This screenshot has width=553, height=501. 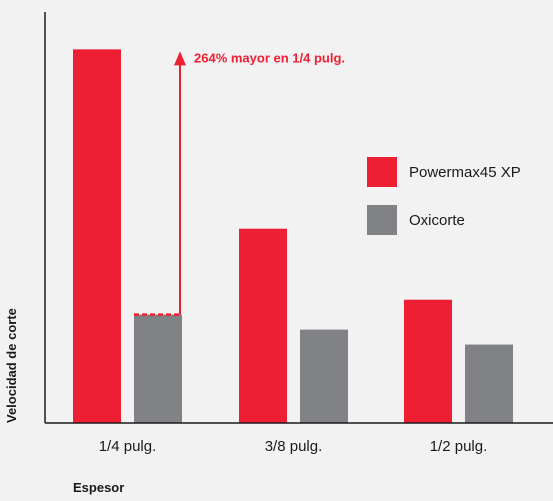 What do you see at coordinates (128, 446) in the screenshot?
I see `x-tick-label-0: 1/4 pulg.` at bounding box center [128, 446].